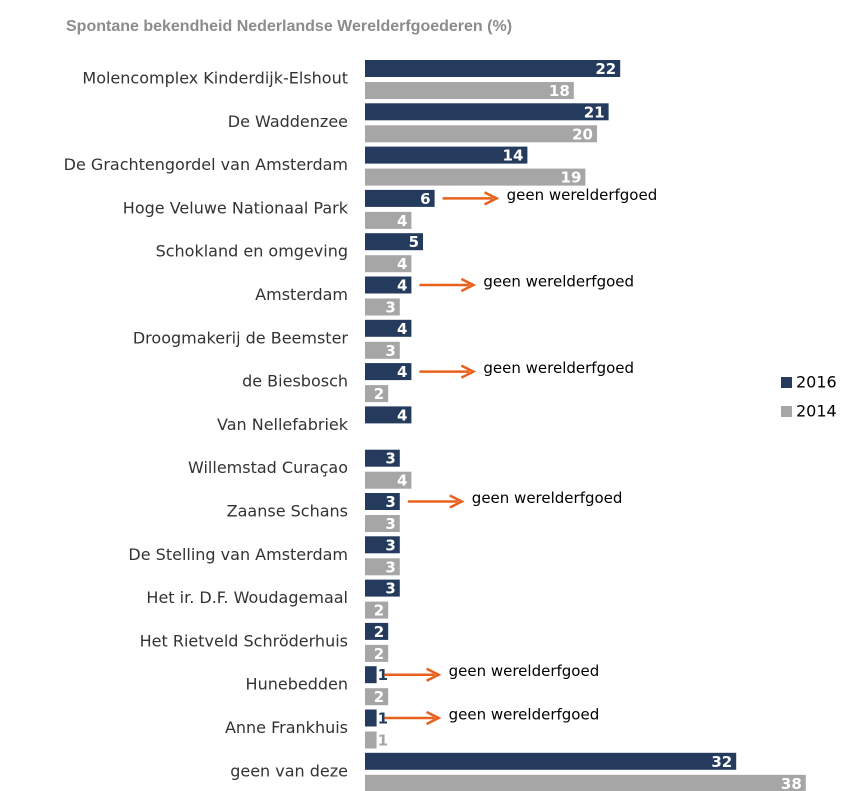 The height and width of the screenshot is (791, 849). I want to click on legend-label: 2014, so click(816, 411).